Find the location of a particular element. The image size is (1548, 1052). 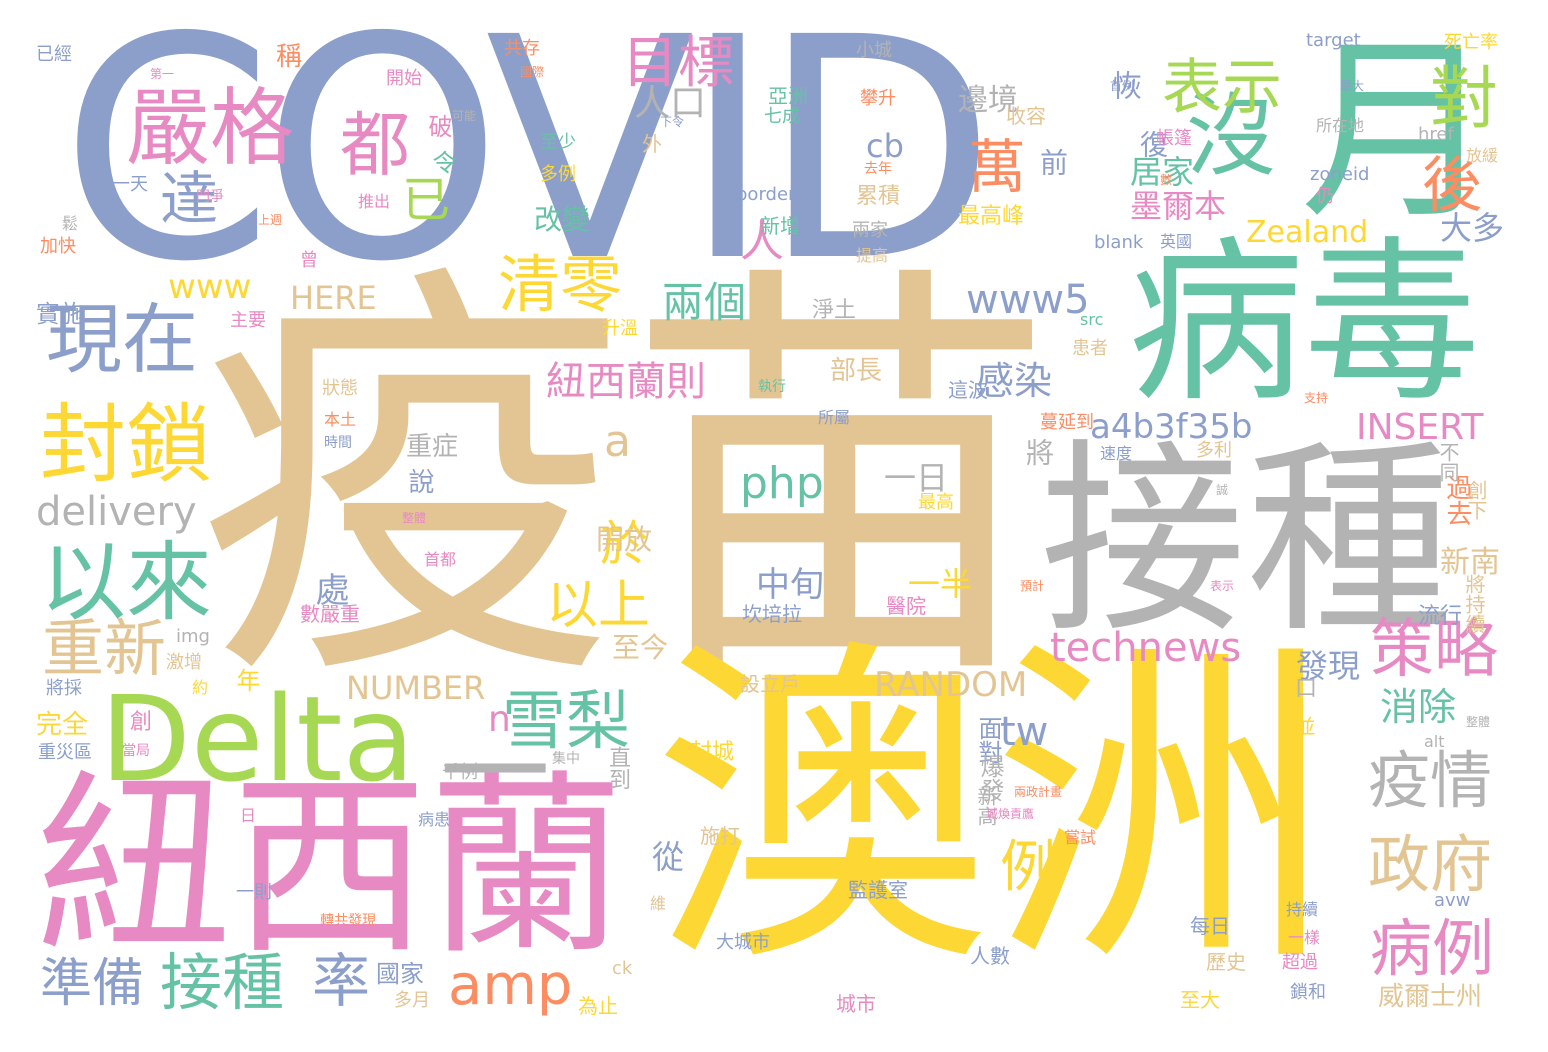

cloud-word: 首都 is located at coordinates (440, 559).